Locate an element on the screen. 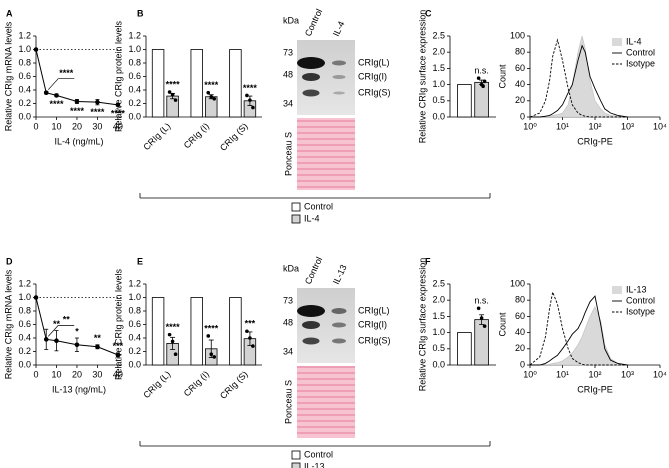 The image size is (669, 468). y-tick-label: 0 is located at coordinates (522, 116).